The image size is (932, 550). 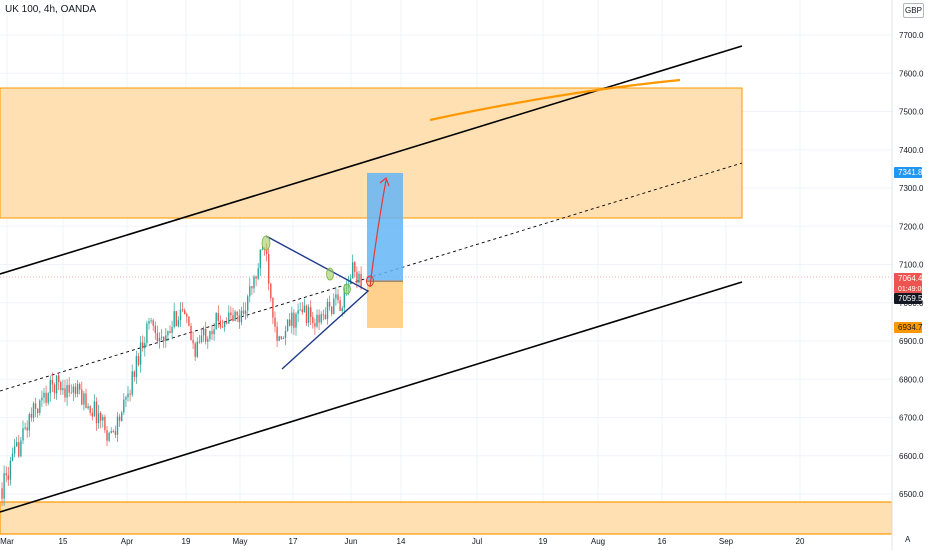 What do you see at coordinates (911, 341) in the screenshot?
I see `price-tick-label: 6900.0` at bounding box center [911, 341].